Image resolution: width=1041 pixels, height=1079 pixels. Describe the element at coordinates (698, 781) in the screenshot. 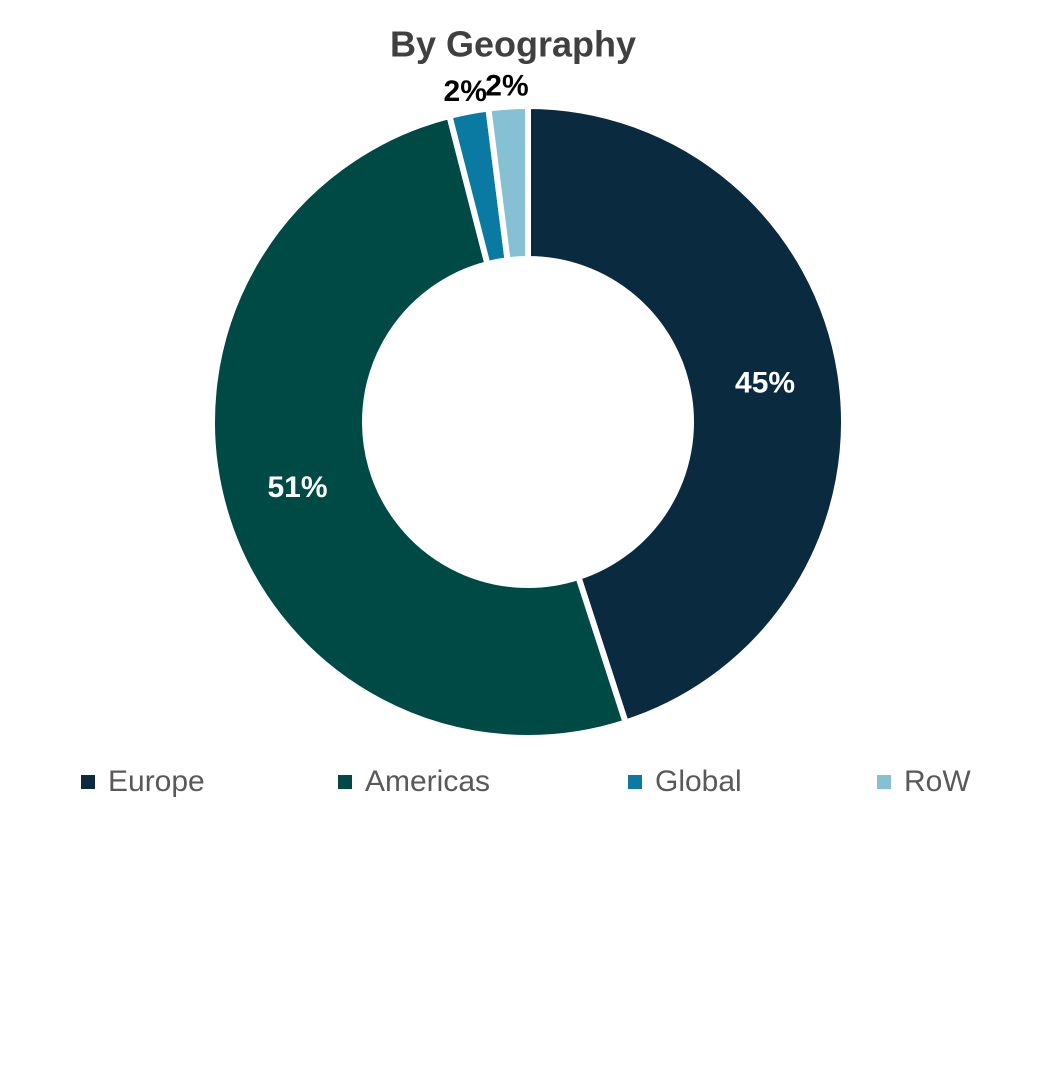

I see `legend-label: Global` at that location.